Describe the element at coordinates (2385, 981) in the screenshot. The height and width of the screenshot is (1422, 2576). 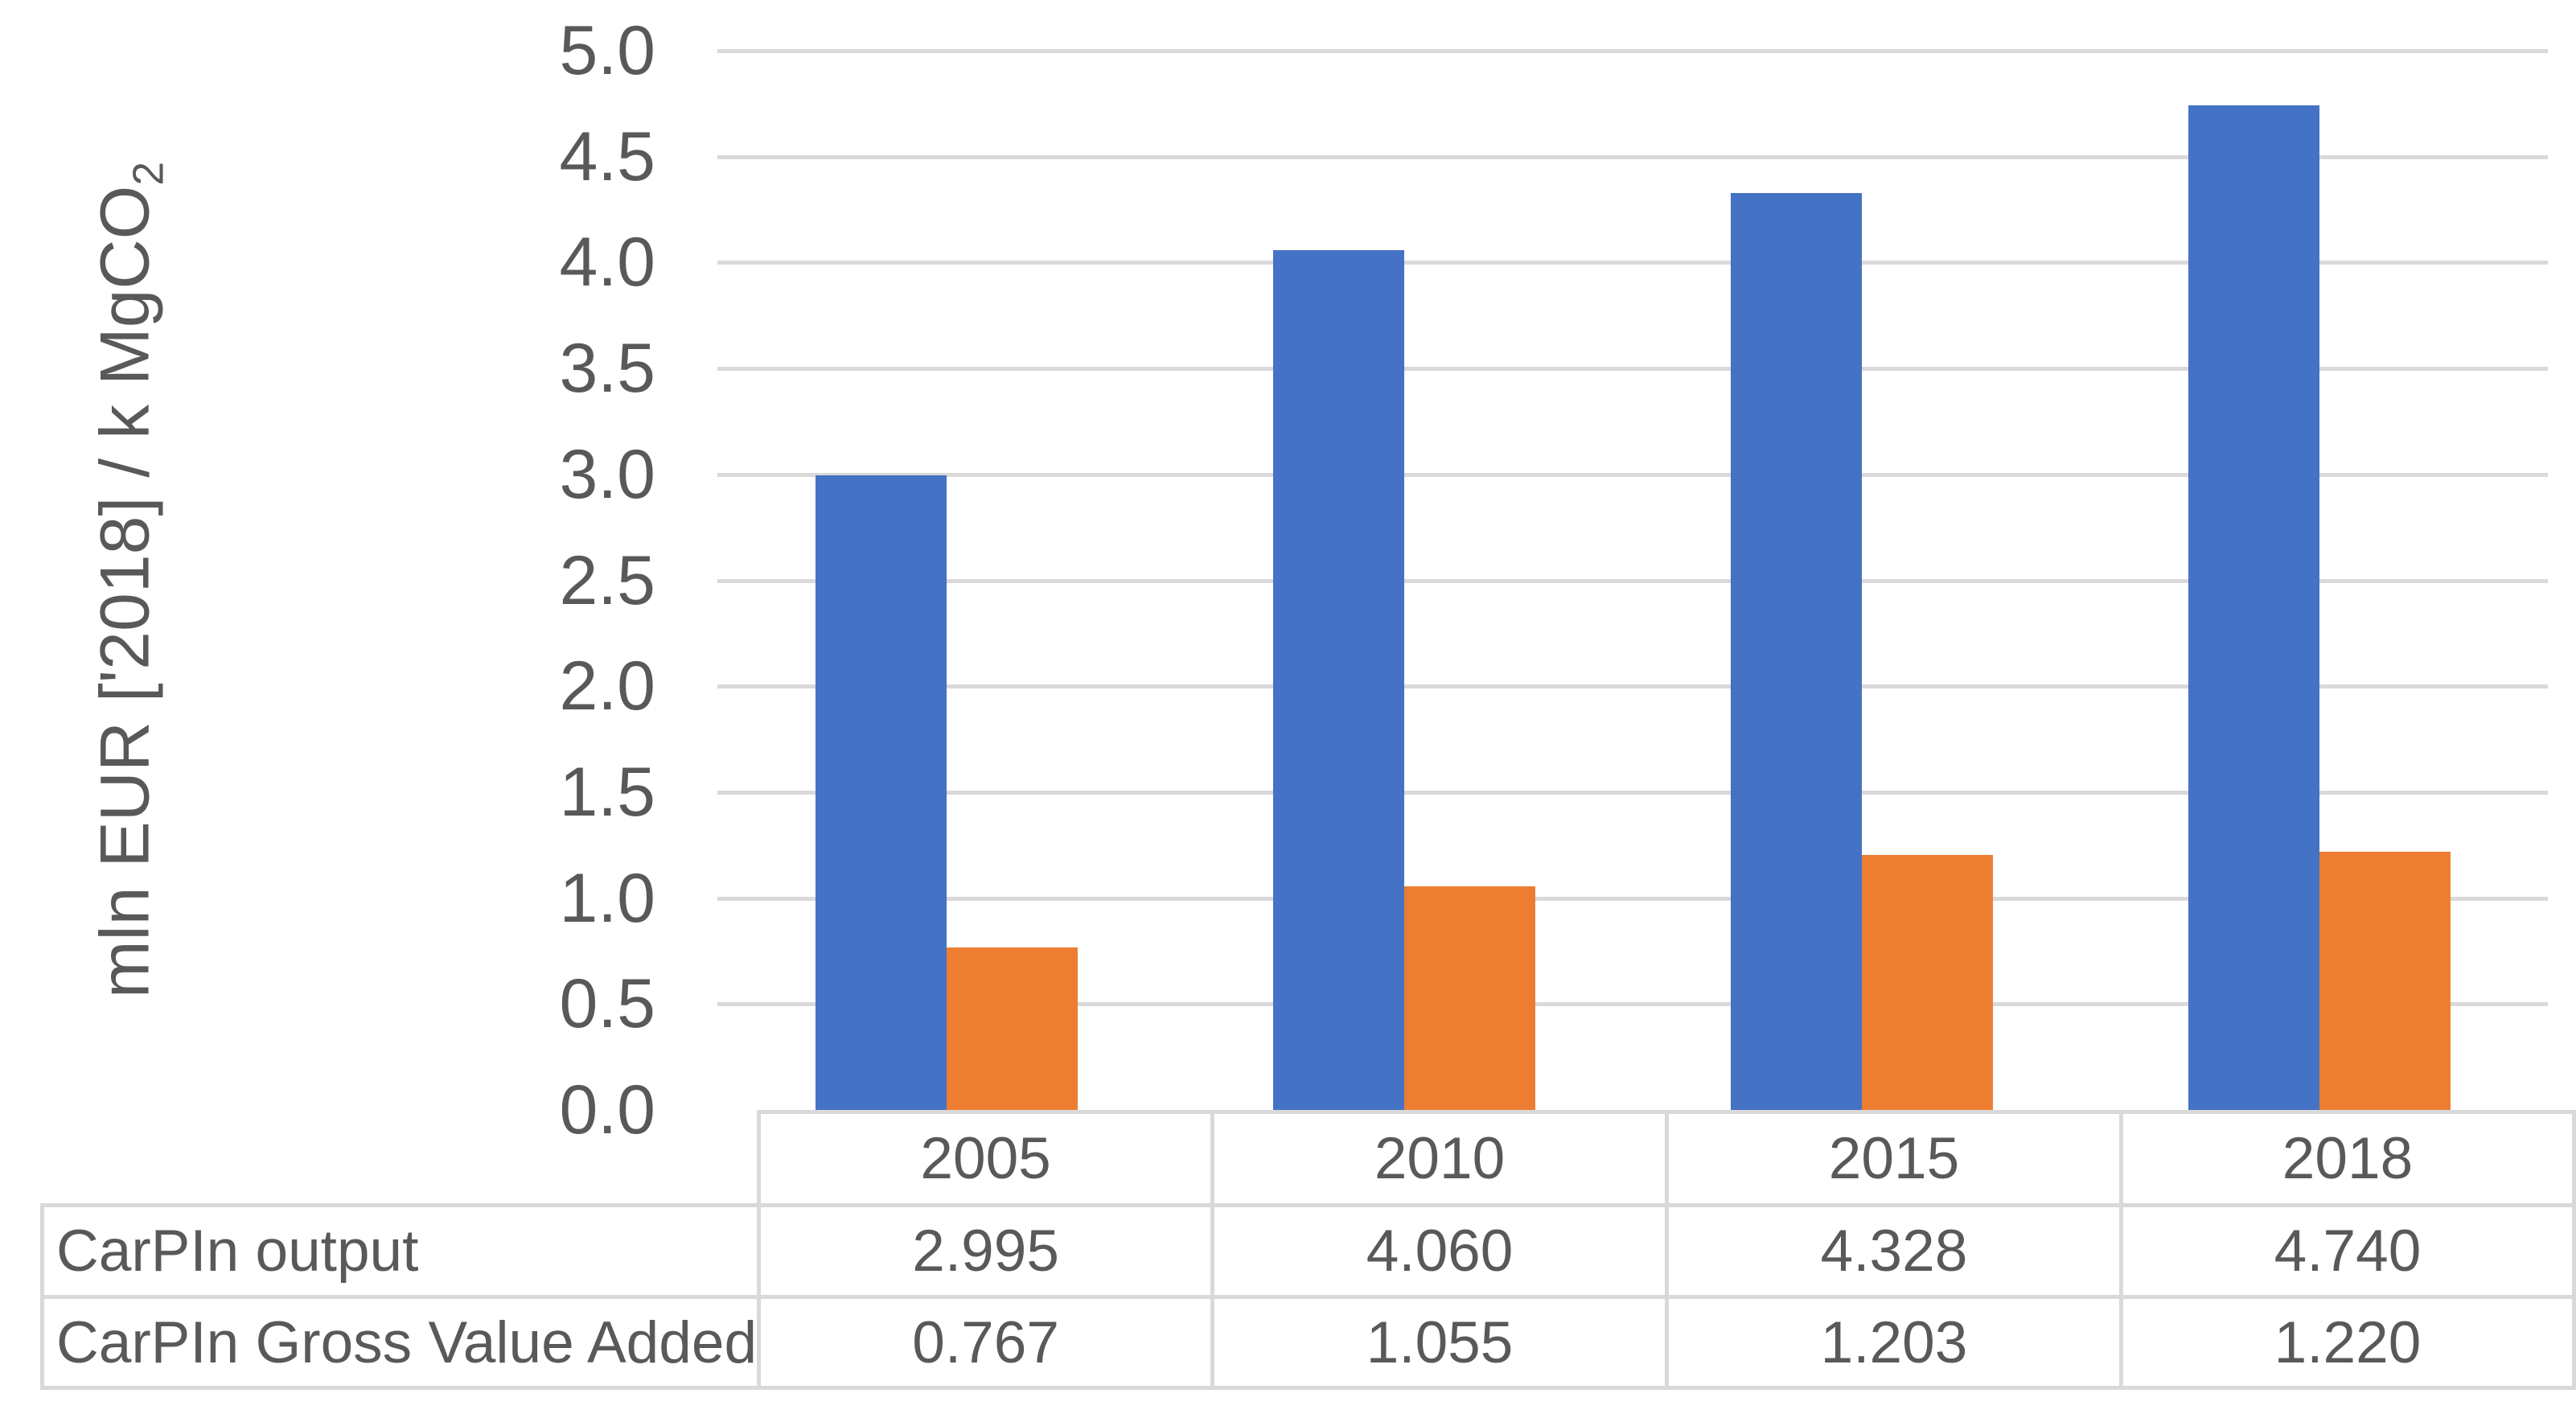
I see `bar-carpin-gross-value-added-2018` at that location.